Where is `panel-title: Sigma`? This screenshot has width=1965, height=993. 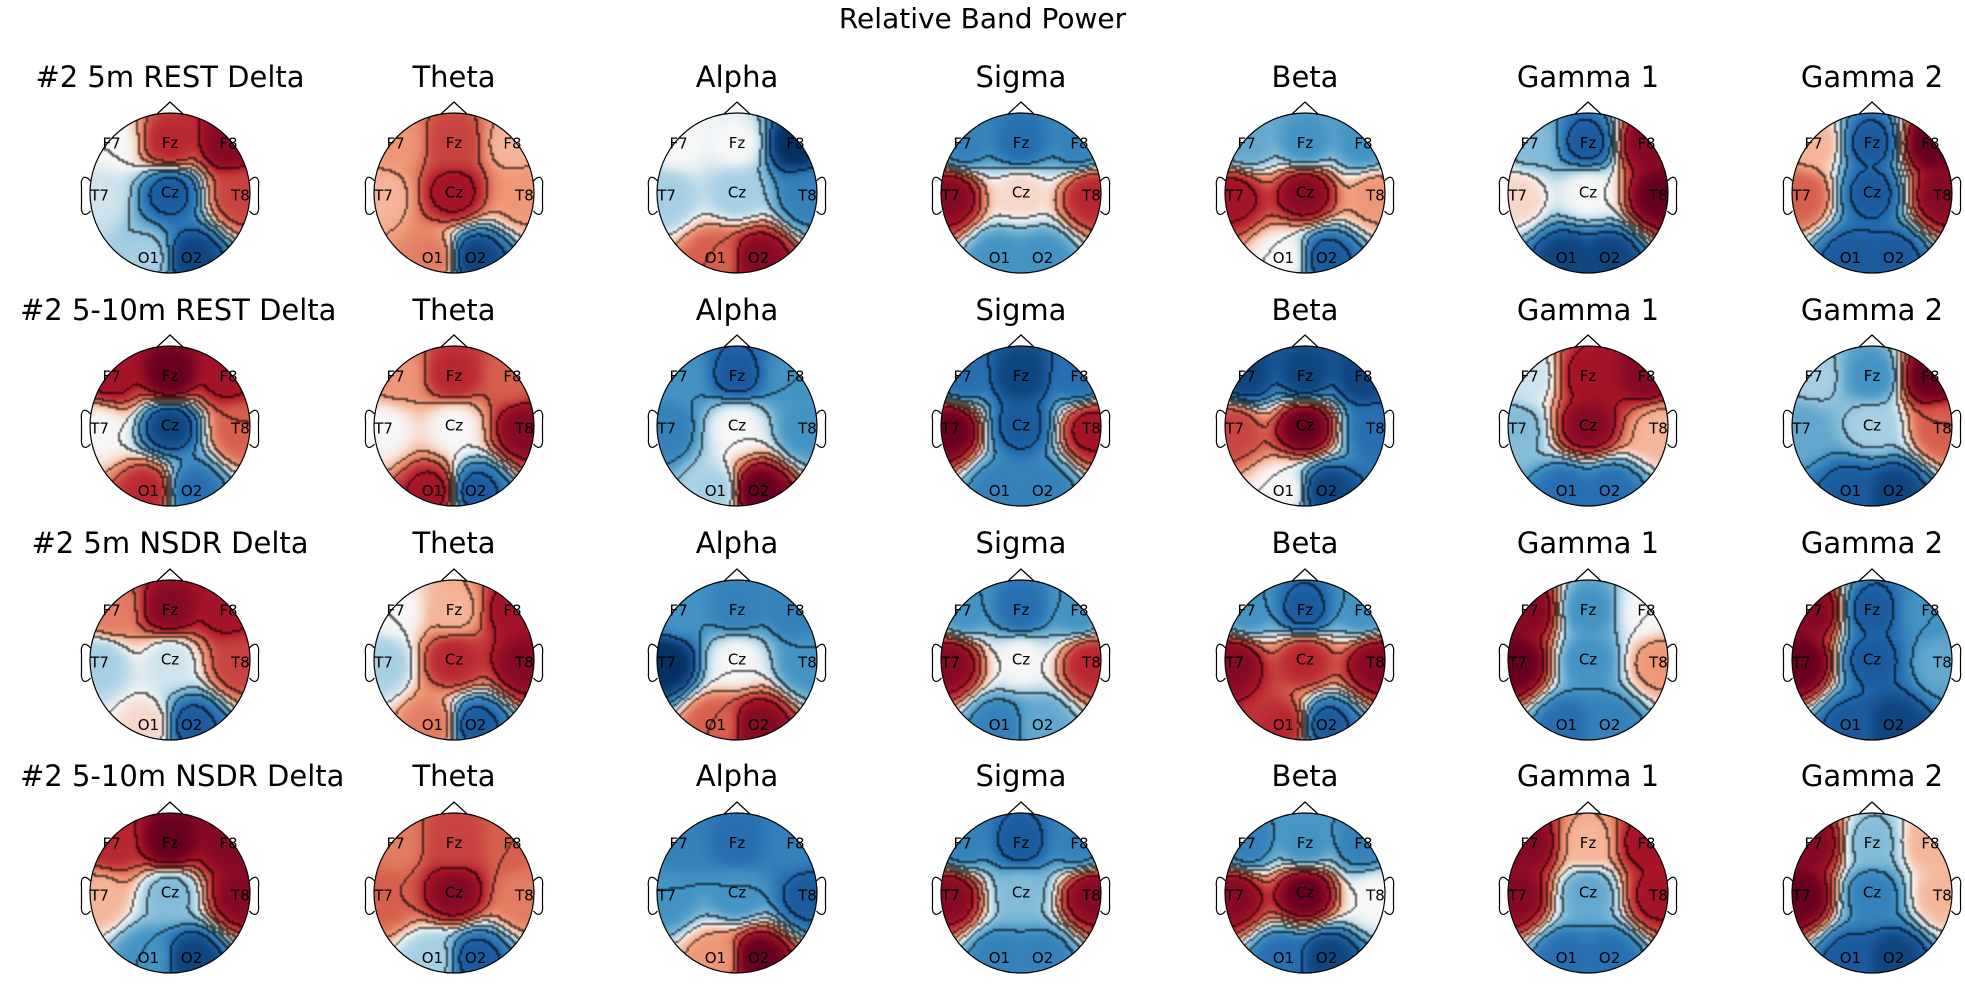 panel-title: Sigma is located at coordinates (1021, 77).